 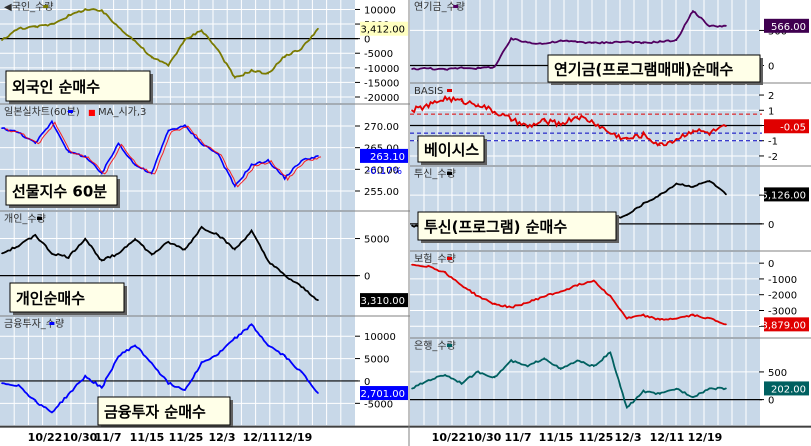 What do you see at coordinates (788, 27) in the screenshot?
I see `last-value-text: 566.00` at bounding box center [788, 27].